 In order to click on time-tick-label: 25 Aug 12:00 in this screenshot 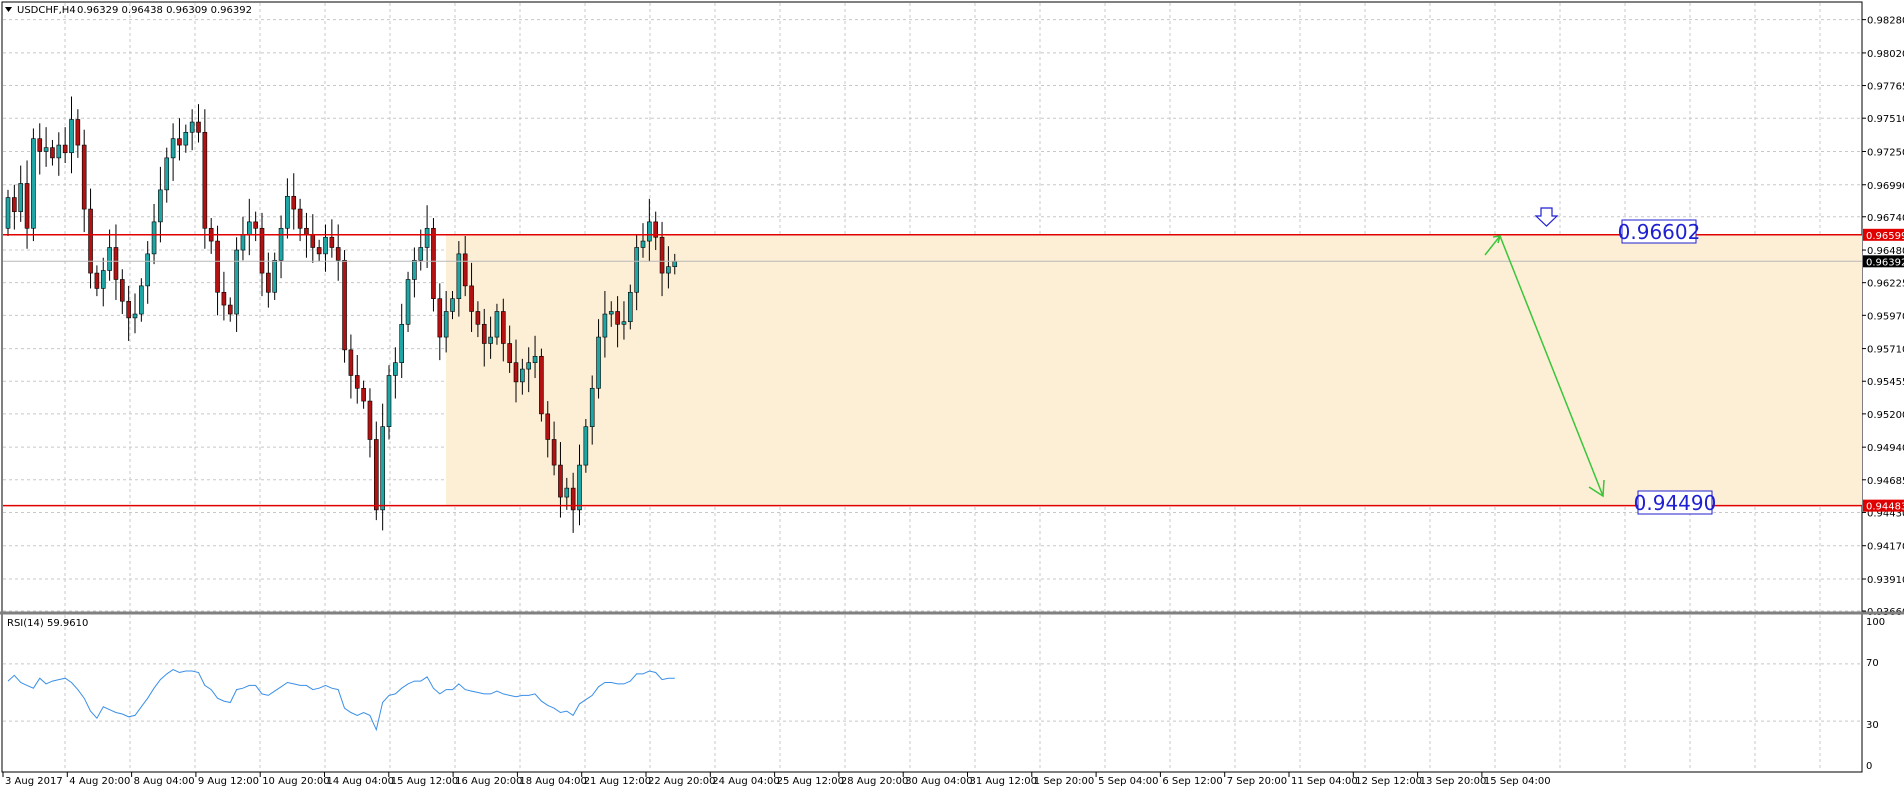, I will do `click(810, 781)`.